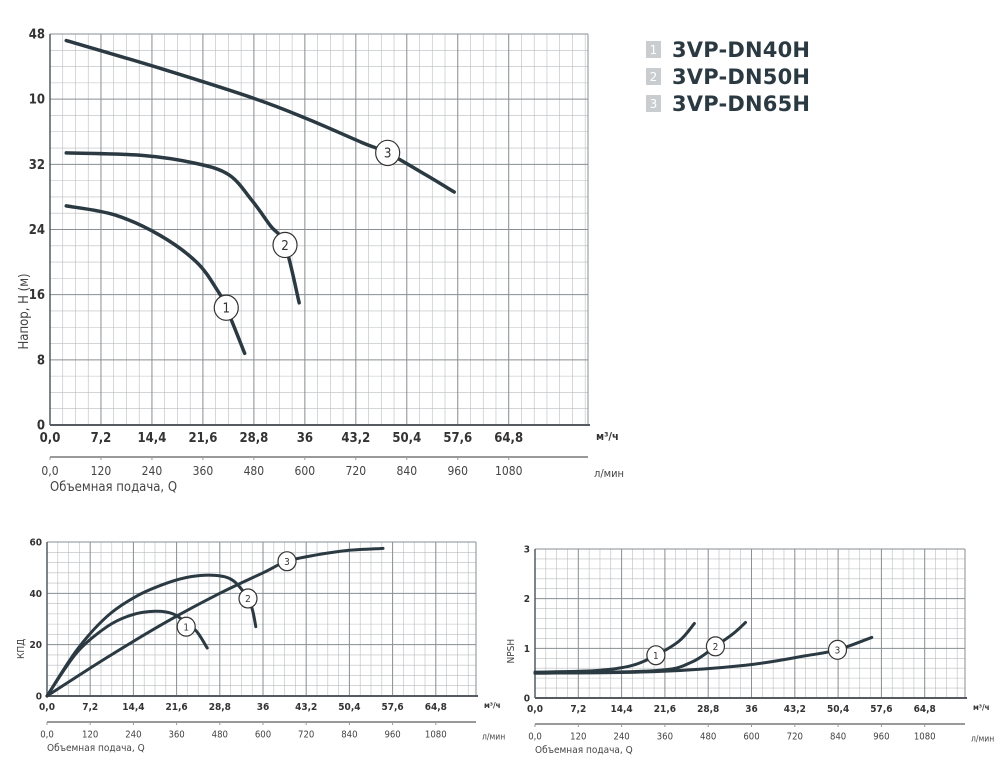 The image size is (1000, 782). I want to click on y-axis-title: Напор, H (м), so click(24, 311).